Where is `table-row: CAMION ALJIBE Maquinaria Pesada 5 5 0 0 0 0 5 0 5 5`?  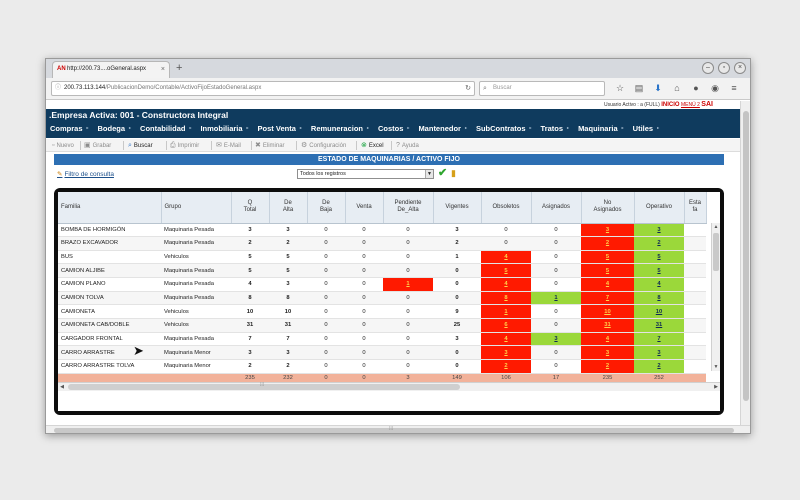 table-row: CAMION ALJIBE Maquinaria Pesada 5 5 0 0 0 0 5 0 5 5 is located at coordinates (382, 271).